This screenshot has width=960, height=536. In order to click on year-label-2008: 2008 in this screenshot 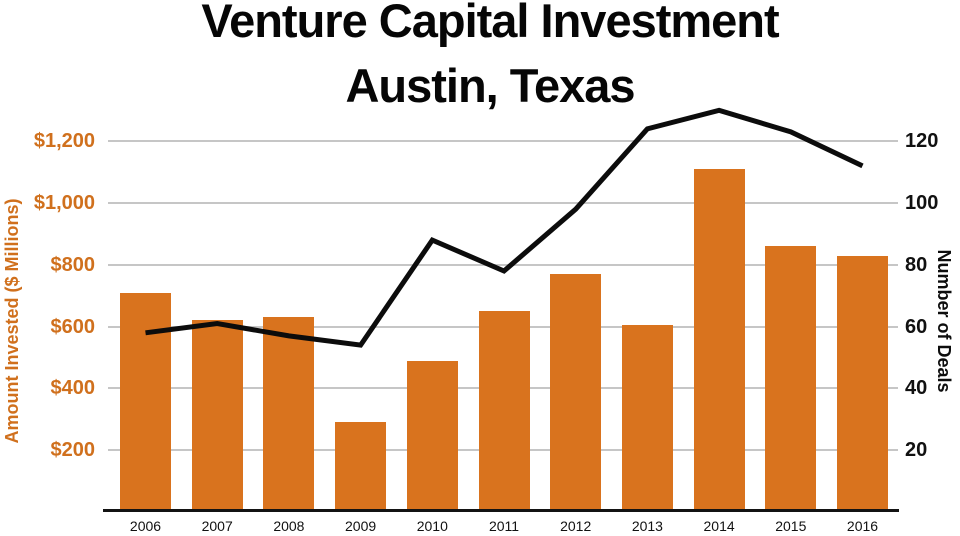, I will do `click(289, 526)`.